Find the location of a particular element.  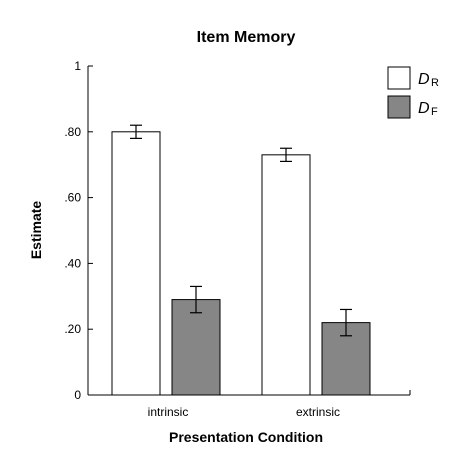

legend: D RD F is located at coordinates (413, 92).